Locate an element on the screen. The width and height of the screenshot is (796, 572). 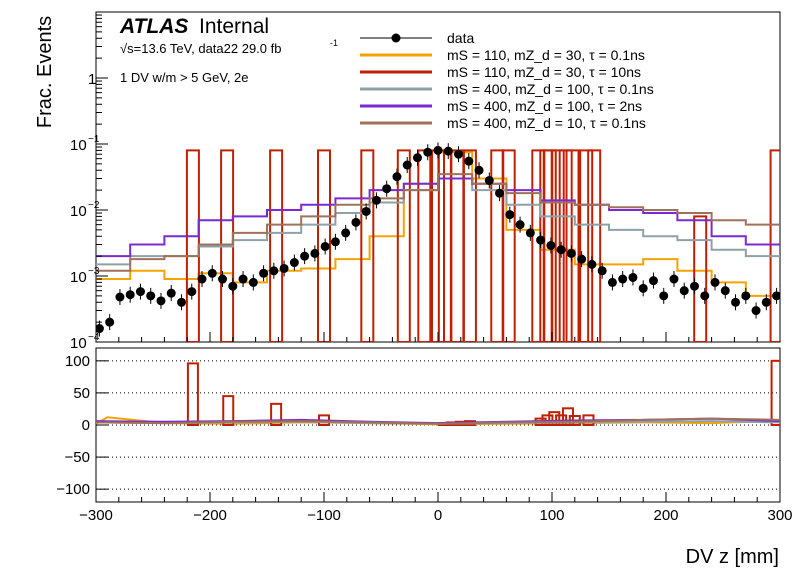
status-label: Internal is located at coordinates (234, 26).